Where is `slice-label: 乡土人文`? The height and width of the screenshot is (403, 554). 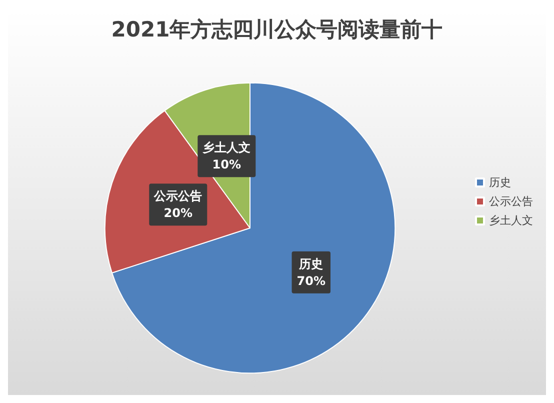
slice-label: 乡土人文 is located at coordinates (226, 147).